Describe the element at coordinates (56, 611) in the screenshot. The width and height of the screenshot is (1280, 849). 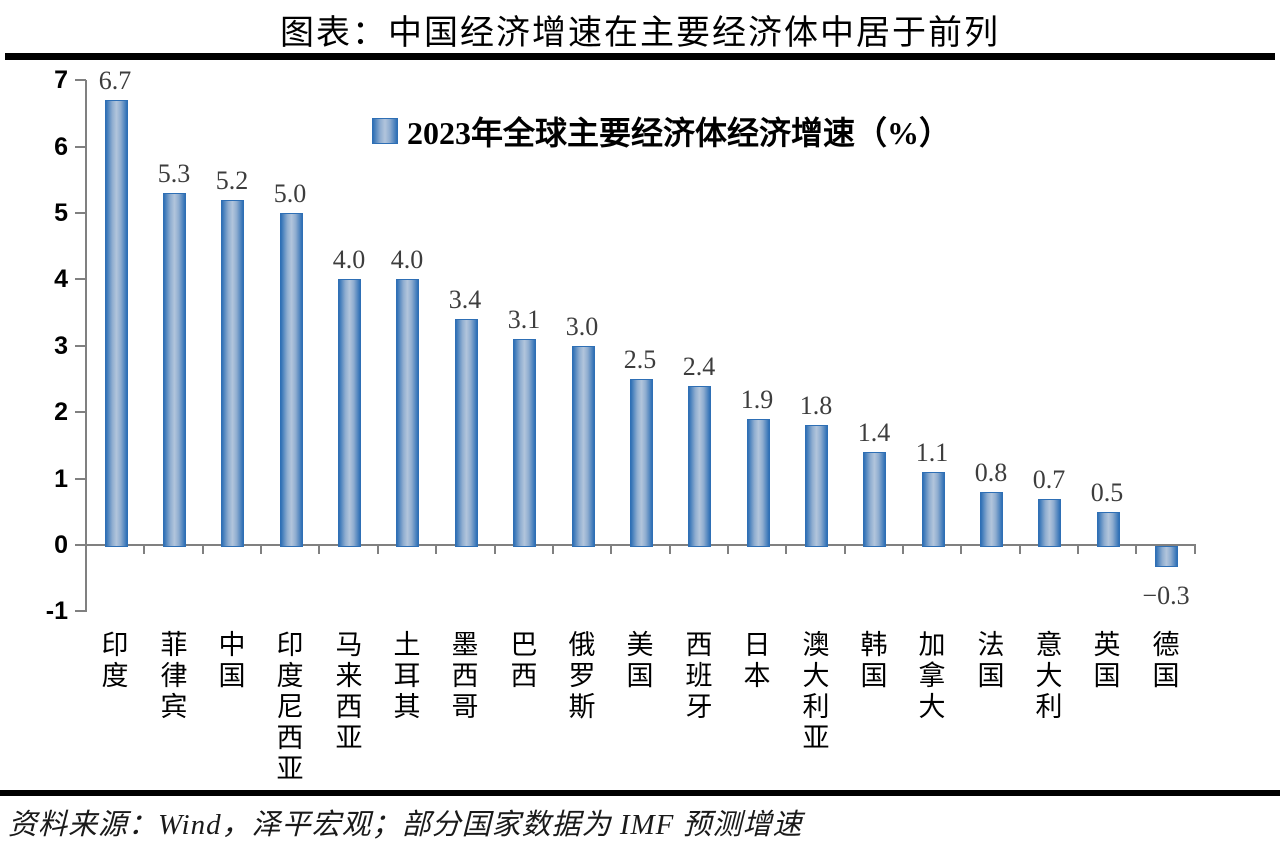
I see `y-axis-label: -1` at that location.